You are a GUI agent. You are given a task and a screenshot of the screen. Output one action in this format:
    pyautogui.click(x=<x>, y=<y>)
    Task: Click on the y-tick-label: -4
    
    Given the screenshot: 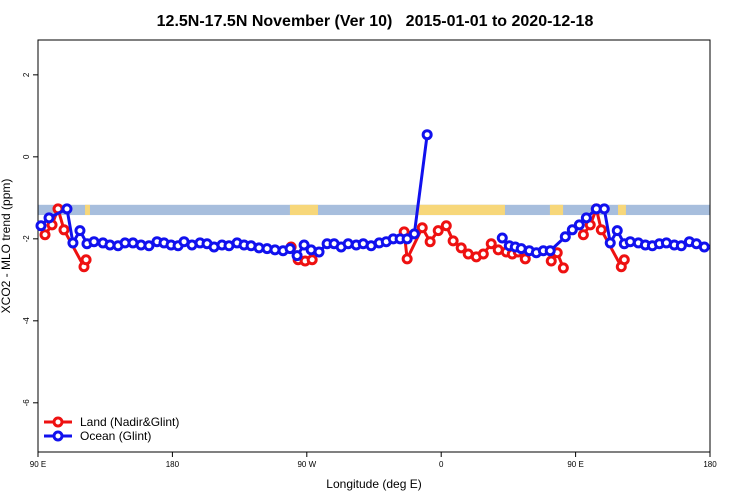 What is the action you would take?
    pyautogui.click(x=26, y=321)
    